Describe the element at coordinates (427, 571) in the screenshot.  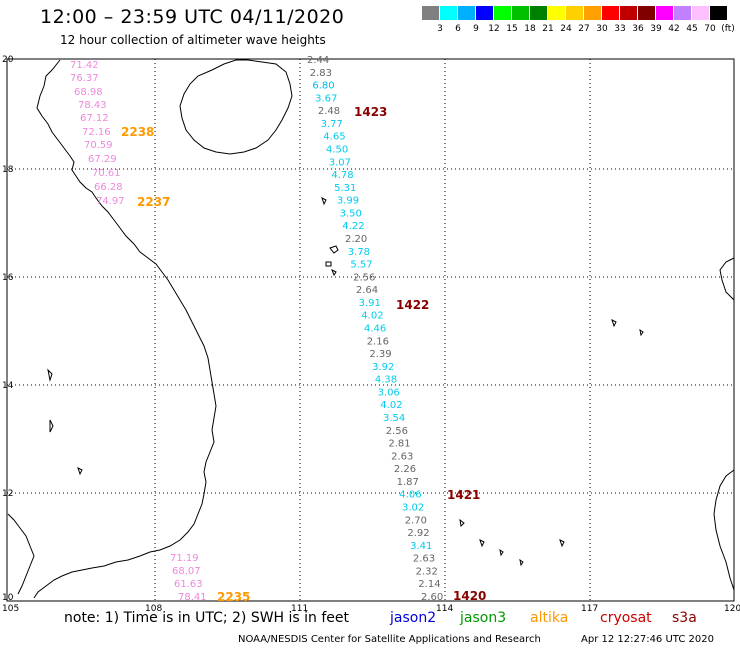
I see `wave-height-value: 2.32` at that location.